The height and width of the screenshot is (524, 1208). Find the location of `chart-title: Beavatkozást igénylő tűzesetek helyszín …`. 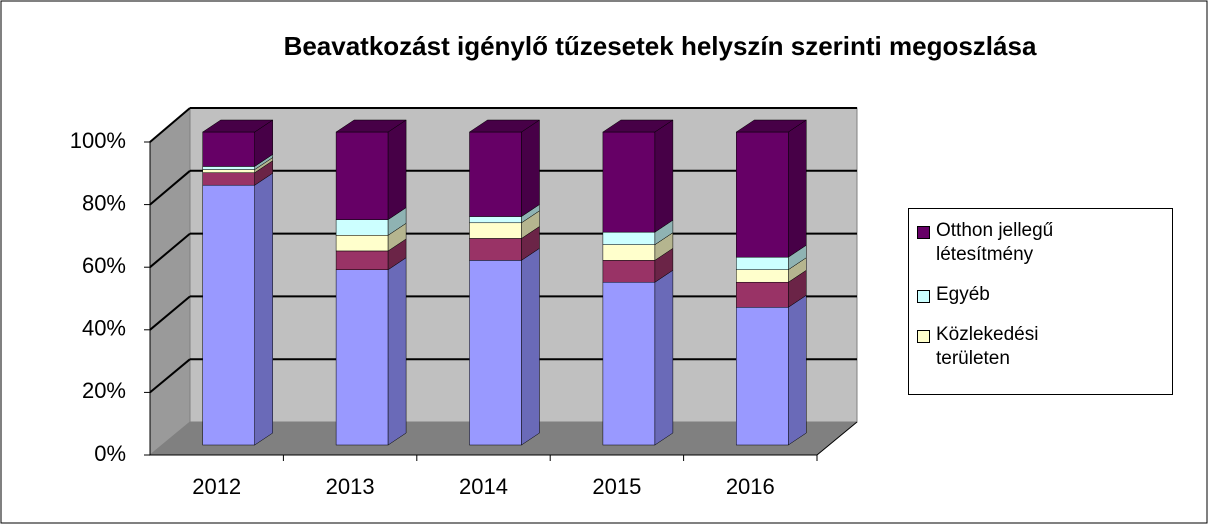

chart-title: Beavatkozást igénylő tűzesetek helyszín … is located at coordinates (660, 46).